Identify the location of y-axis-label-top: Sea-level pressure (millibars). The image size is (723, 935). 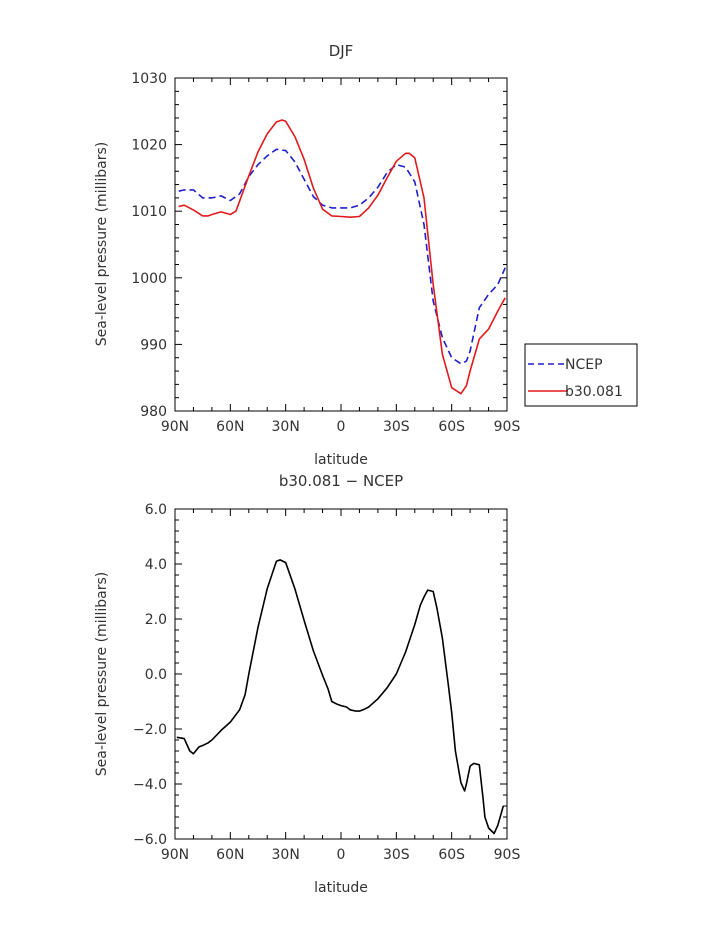
(102, 244).